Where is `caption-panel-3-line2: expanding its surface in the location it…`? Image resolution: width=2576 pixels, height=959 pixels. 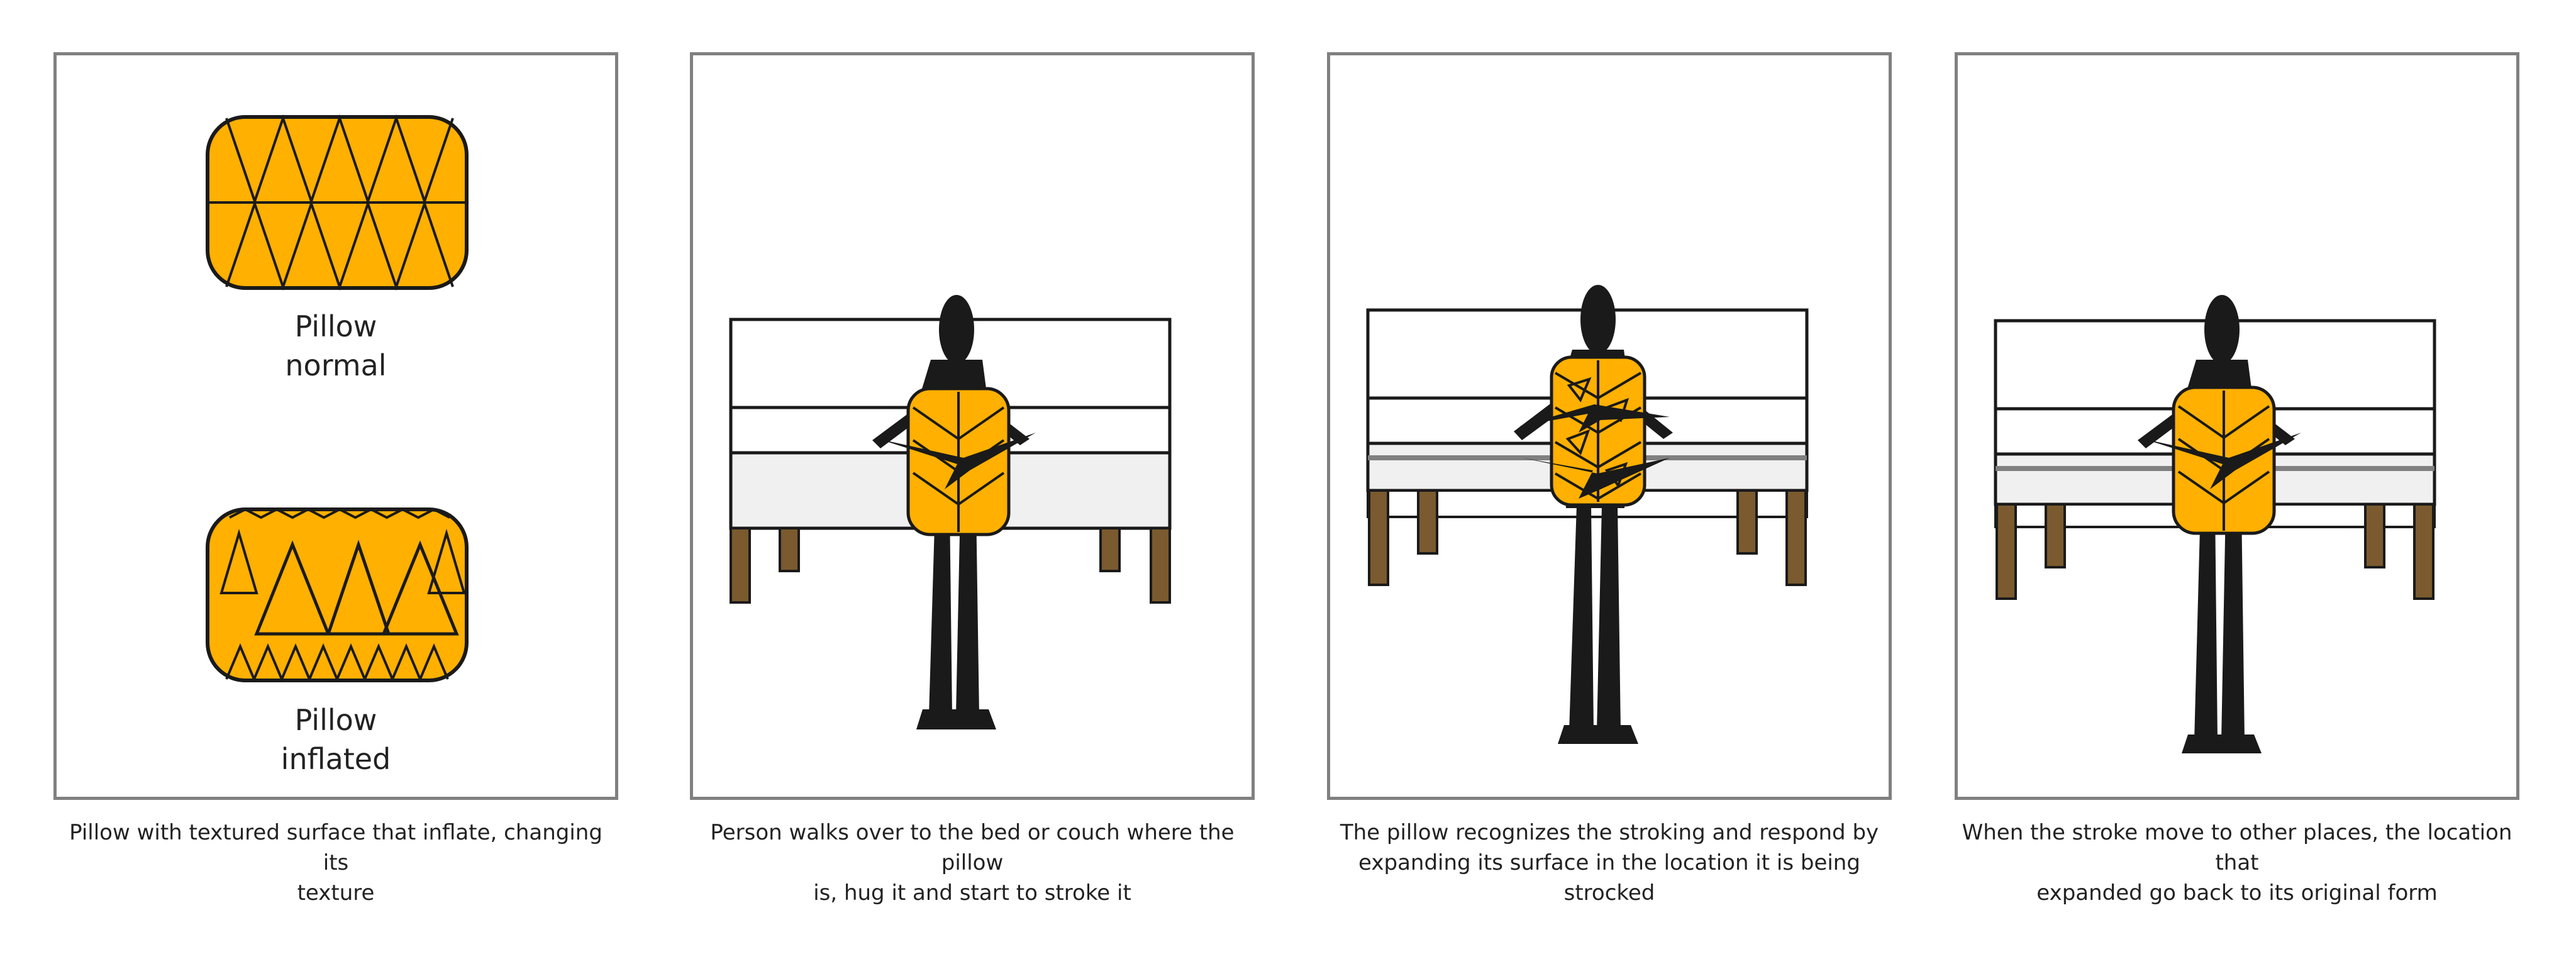 caption-panel-3-line2: expanding its surface in the location it… is located at coordinates (1609, 878).